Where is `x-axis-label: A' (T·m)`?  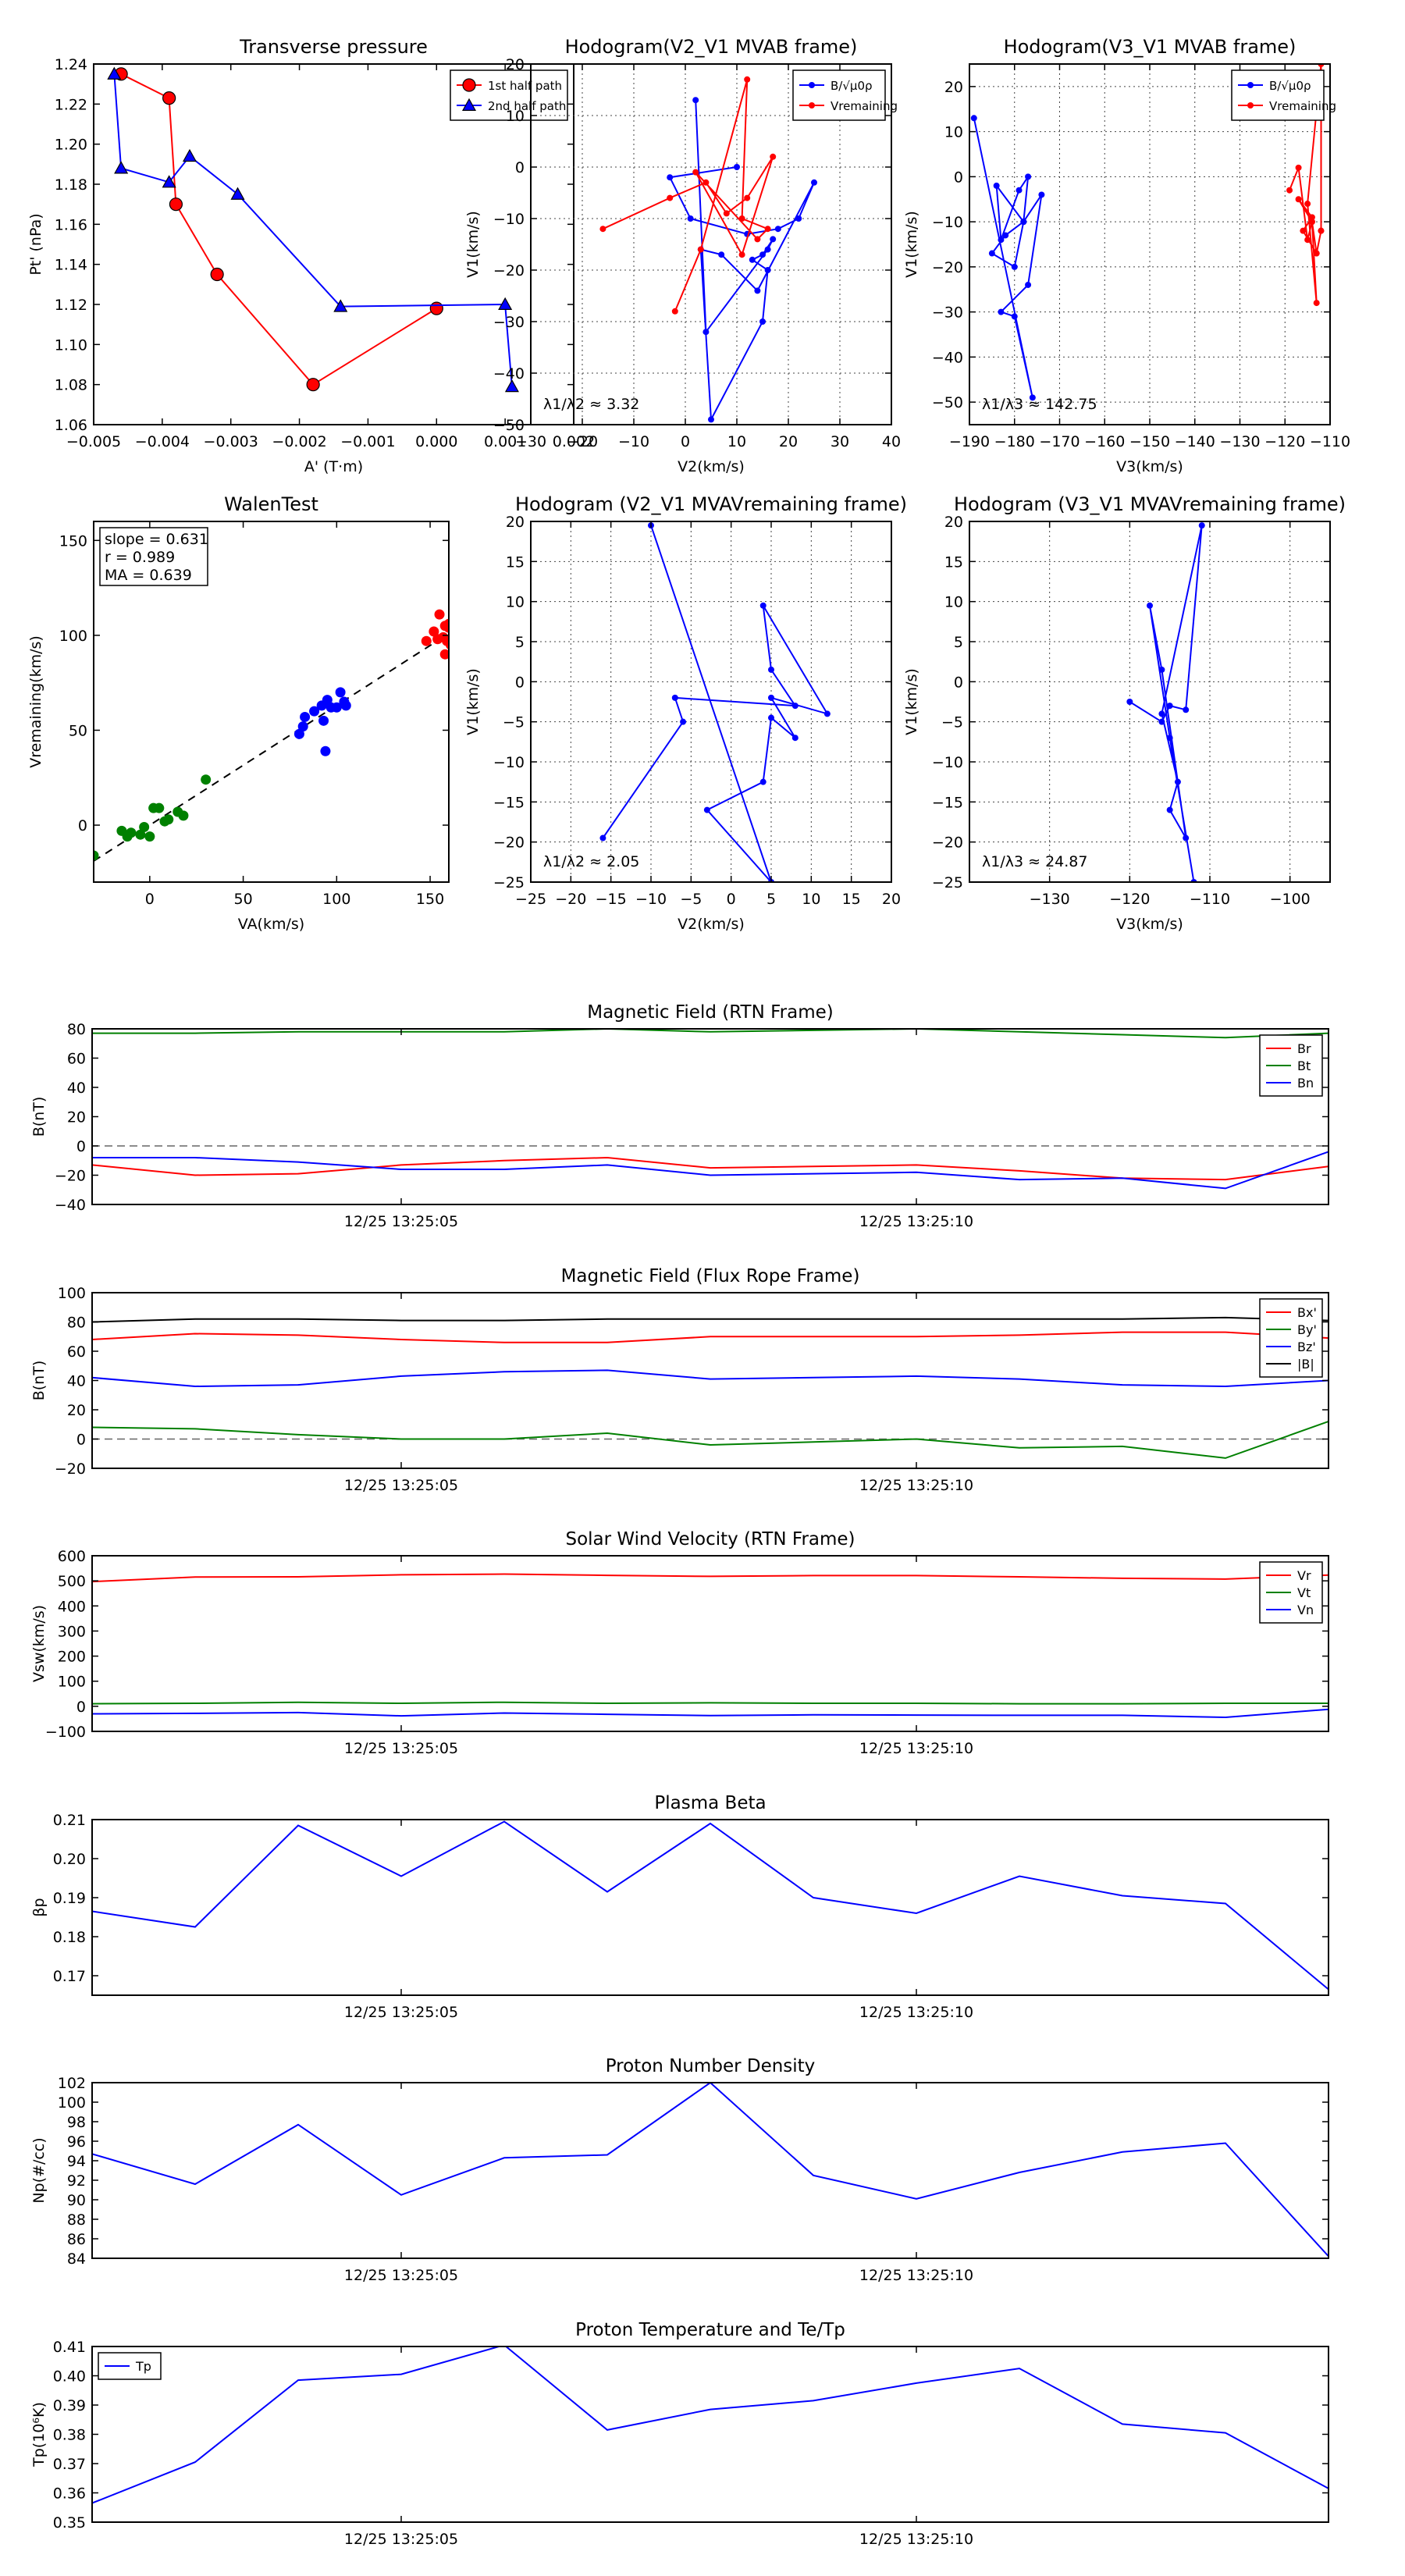
x-axis-label: A' (T·m) is located at coordinates (334, 466).